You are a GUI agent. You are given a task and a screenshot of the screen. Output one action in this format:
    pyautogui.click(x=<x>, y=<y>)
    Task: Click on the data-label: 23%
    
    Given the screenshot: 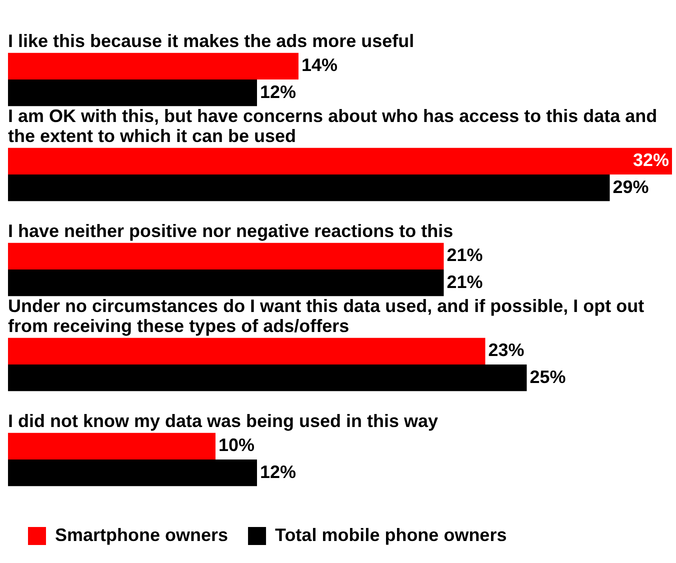 What is the action you would take?
    pyautogui.click(x=506, y=350)
    